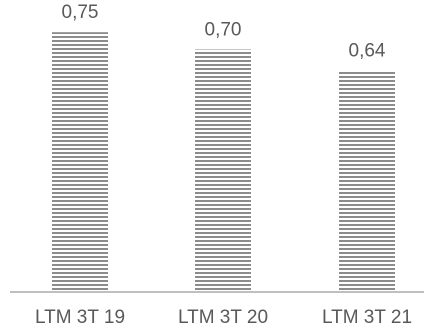 This screenshot has width=434, height=333. I want to click on category-label-3: LTM 3T 21, so click(367, 317).